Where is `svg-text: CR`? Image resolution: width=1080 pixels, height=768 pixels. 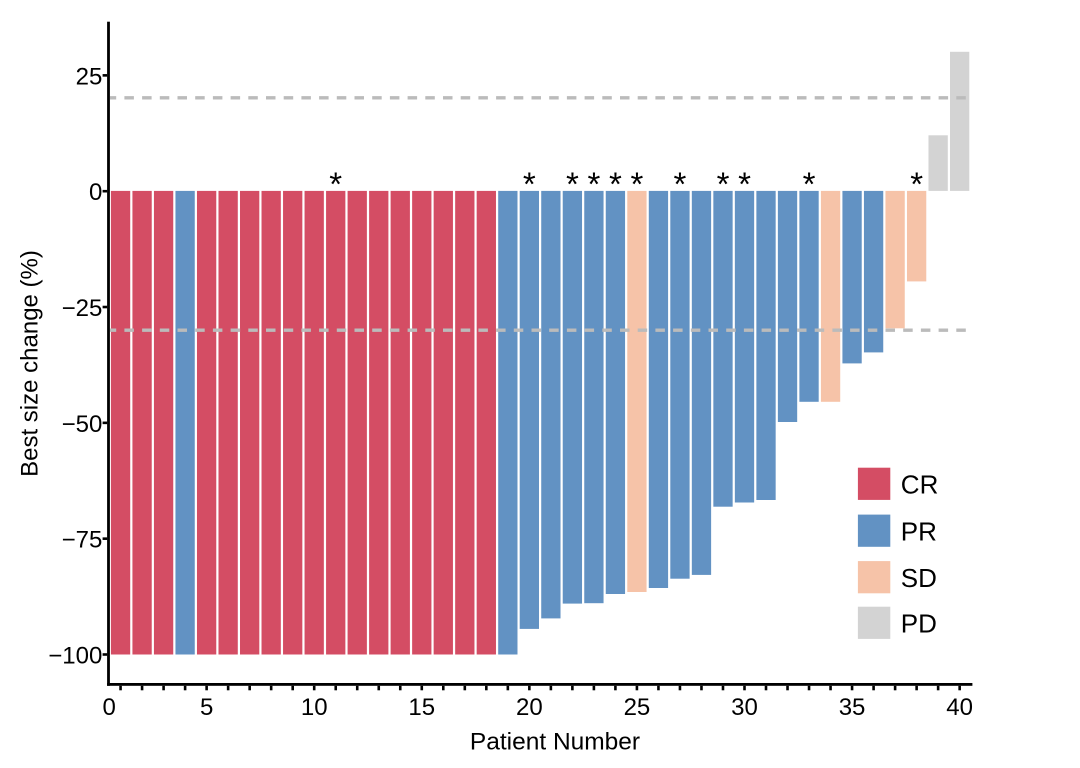 svg-text: CR is located at coordinates (920, 484).